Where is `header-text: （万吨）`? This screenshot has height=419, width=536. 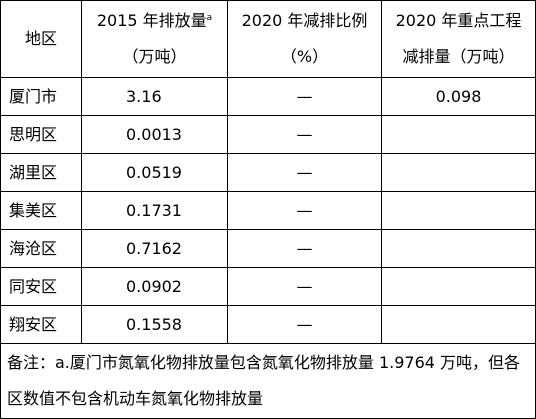 header-text: （万吨） is located at coordinates (154, 56).